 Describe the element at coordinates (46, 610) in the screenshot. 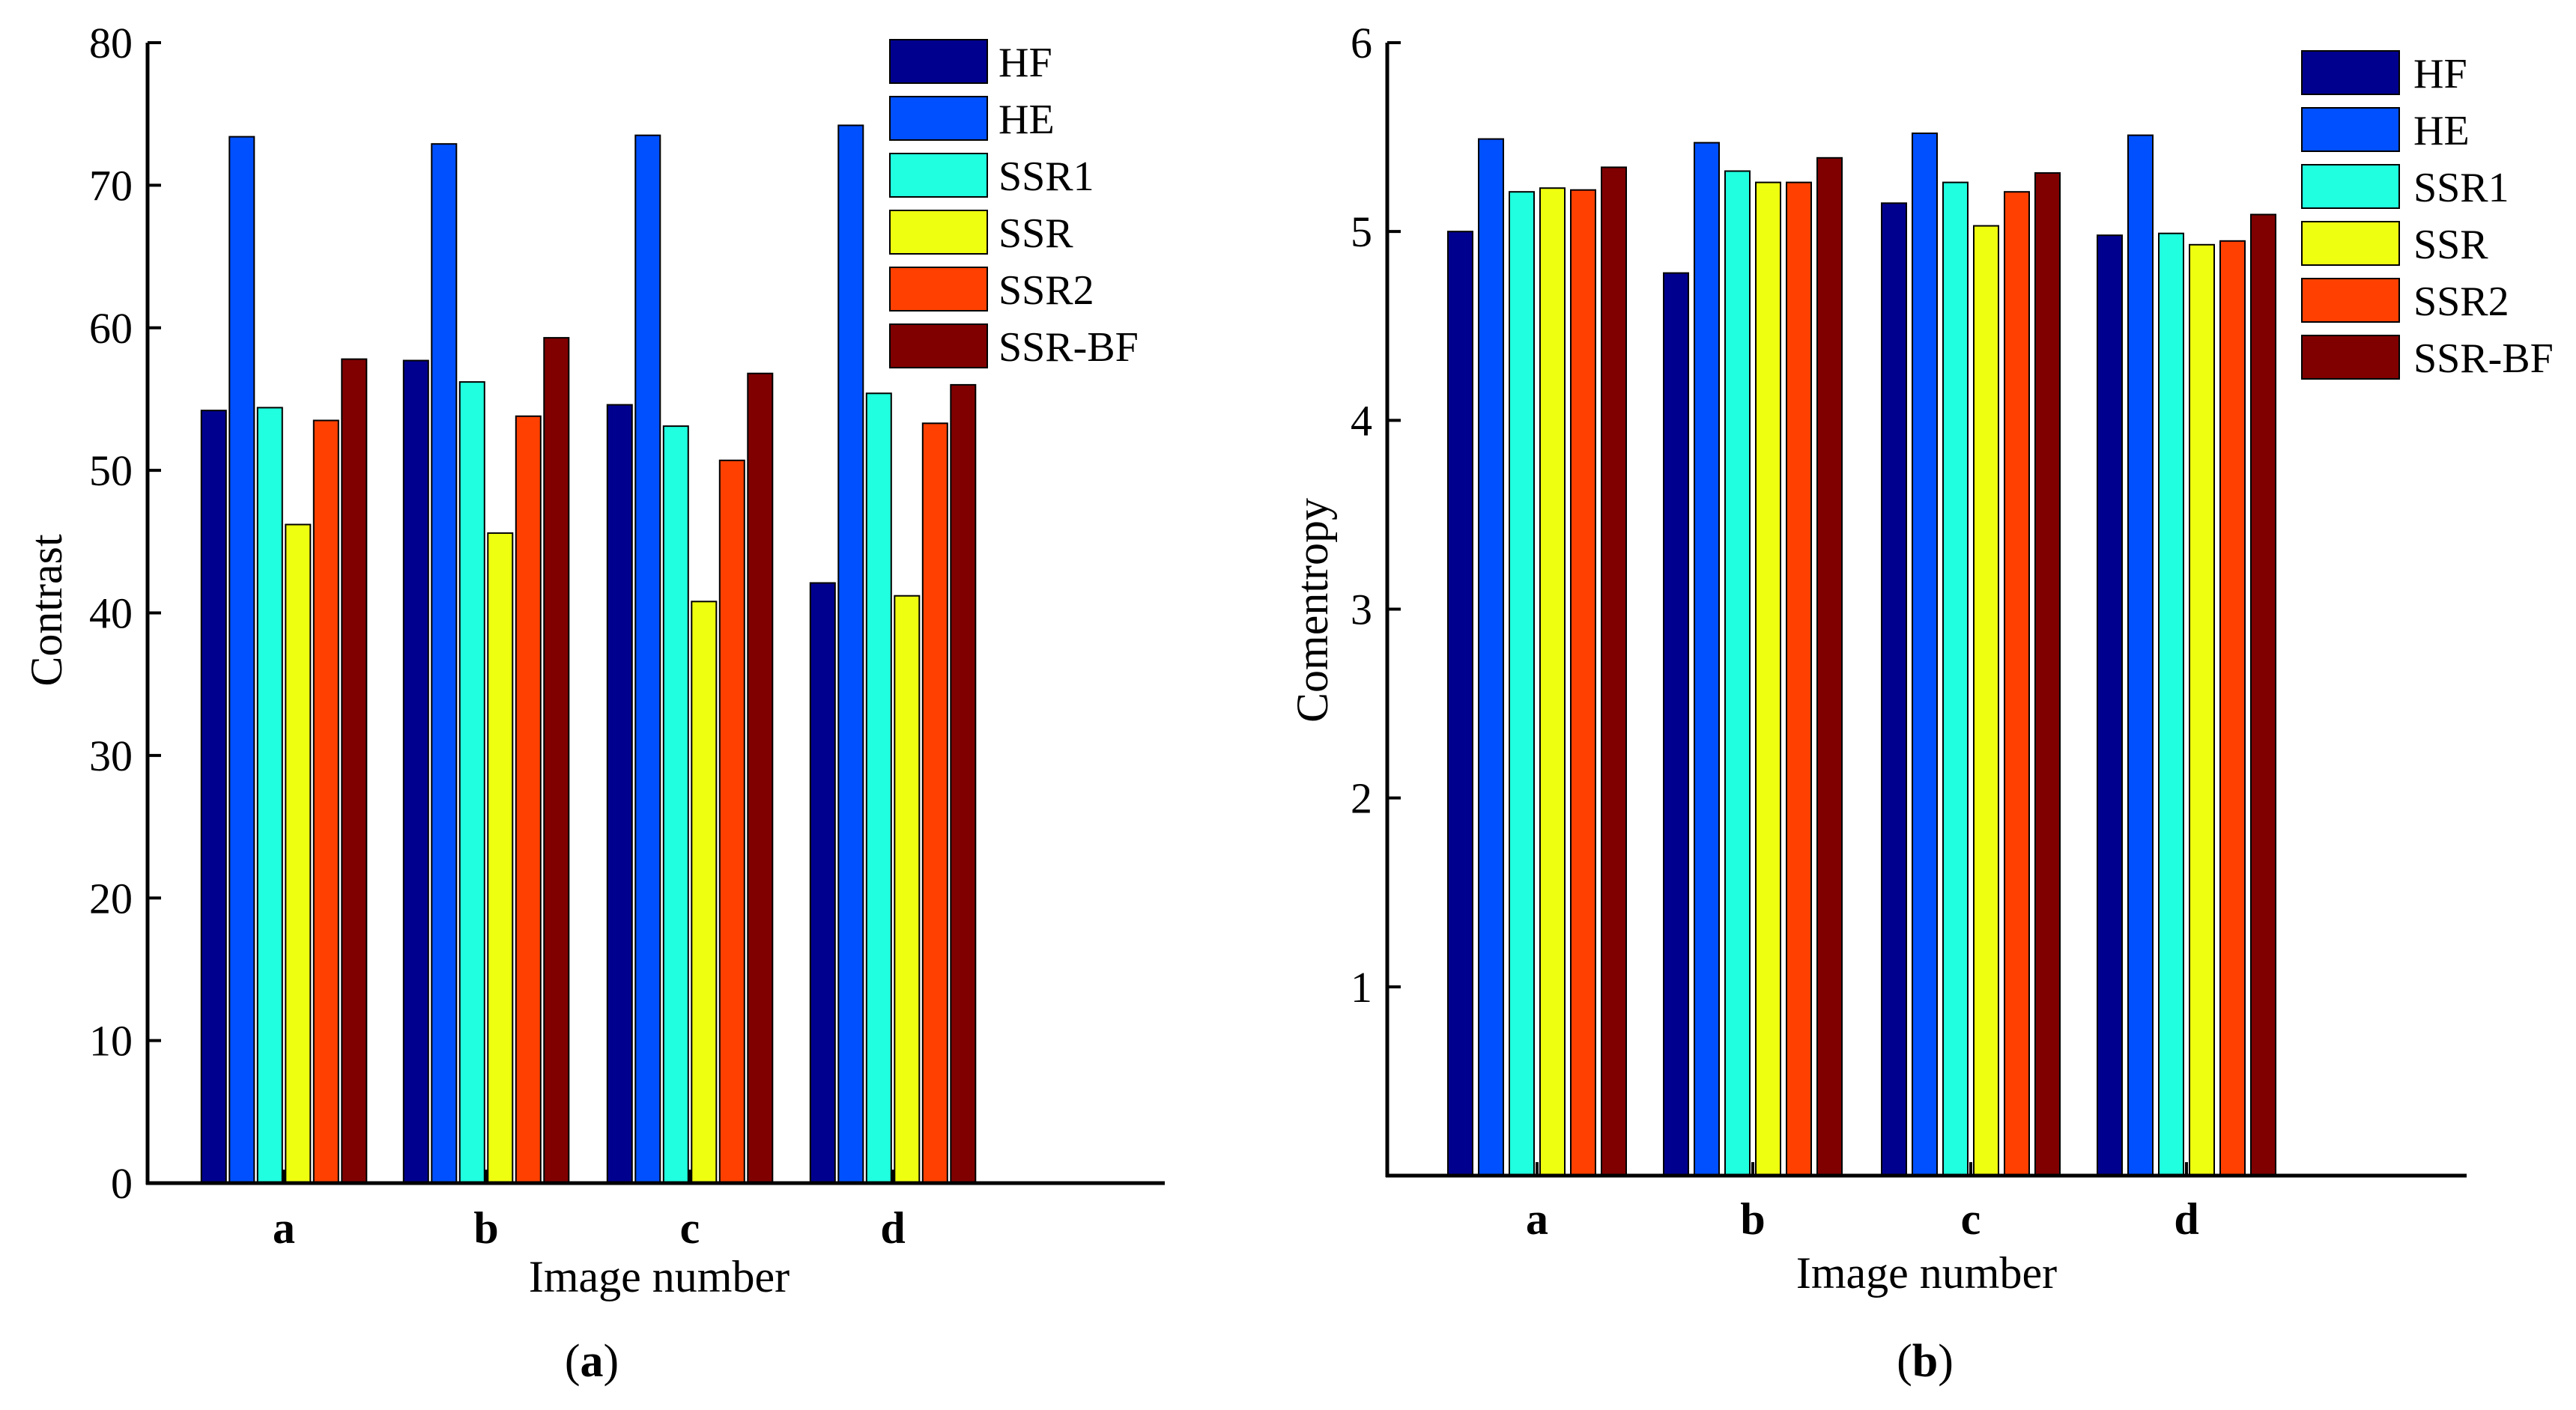

I see `y-axis-title: Contrast` at that location.